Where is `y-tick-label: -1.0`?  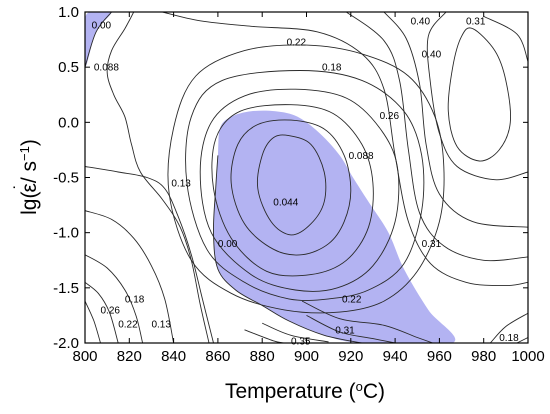 y-tick-label: -1.0 is located at coordinates (66, 233).